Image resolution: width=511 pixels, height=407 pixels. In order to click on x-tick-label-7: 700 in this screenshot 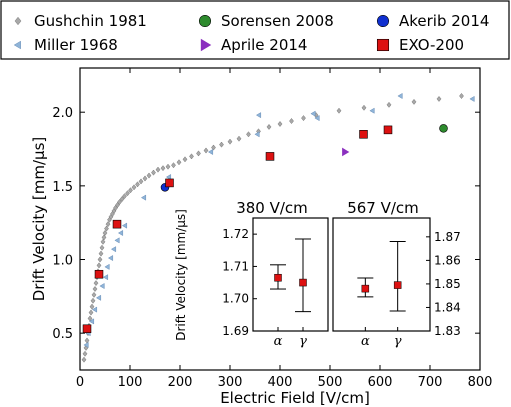, I will do `click(430, 382)`.